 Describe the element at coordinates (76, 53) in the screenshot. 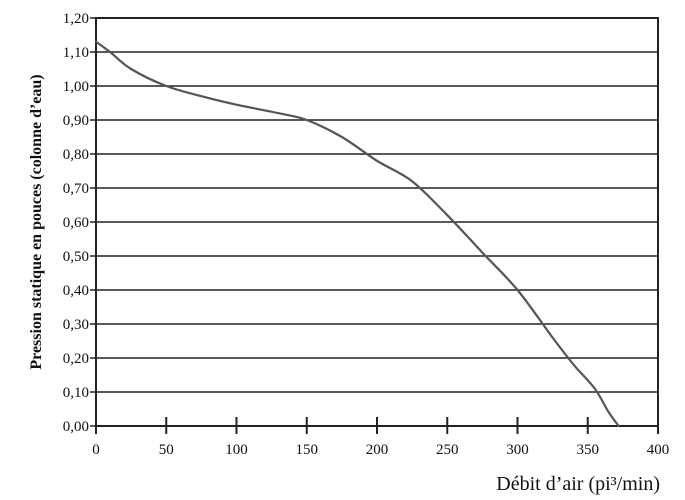

I see `y-tick-label: 1,10` at that location.